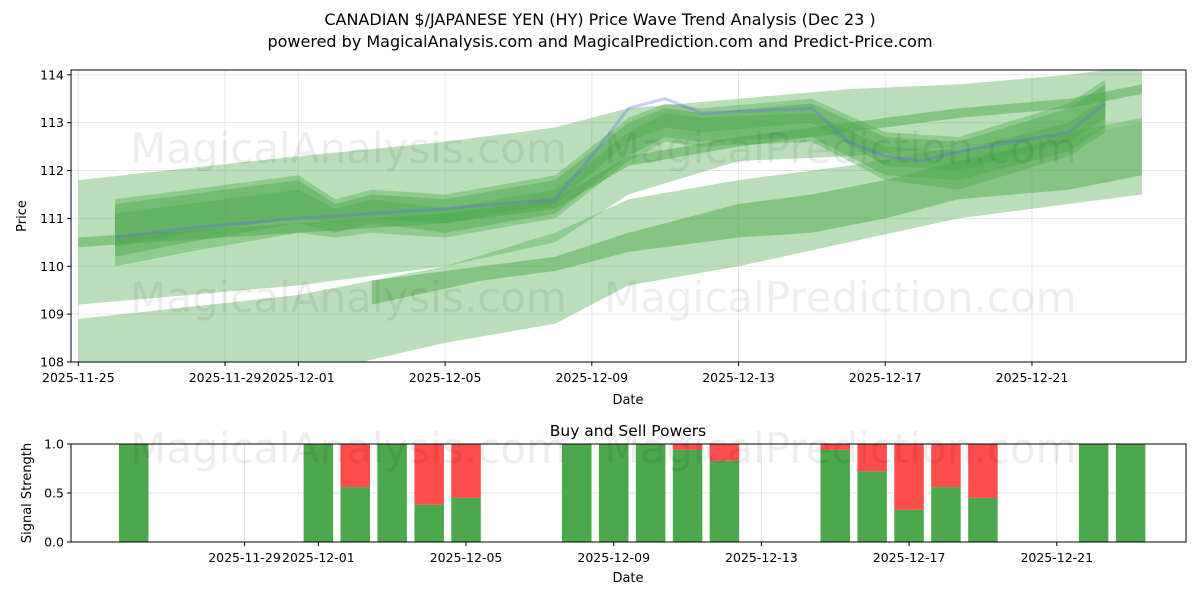  I want to click on price-y-tick-label: 113, so click(52, 122).